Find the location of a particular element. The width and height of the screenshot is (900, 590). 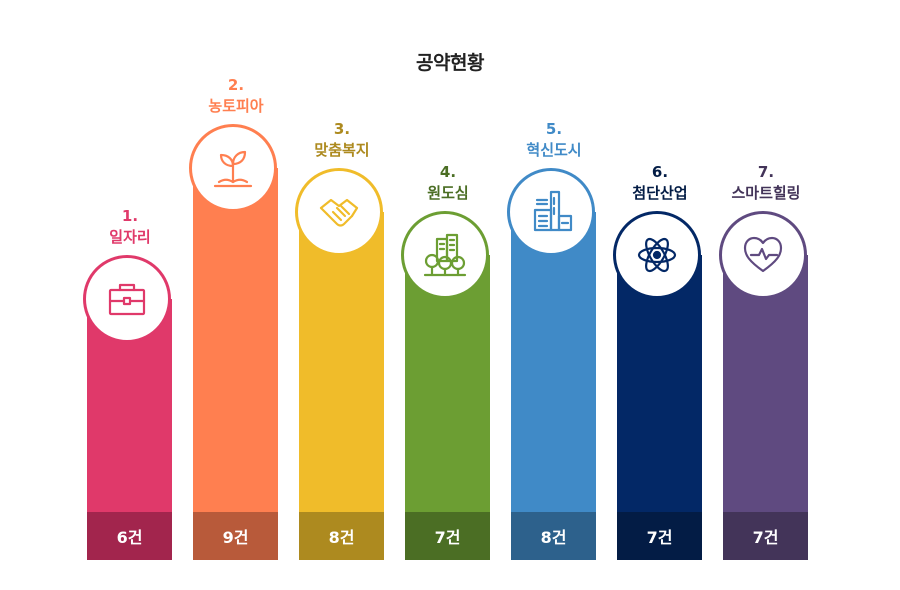

bar-column: 8건 3. 맞춤복지 is located at coordinates (341, 295).